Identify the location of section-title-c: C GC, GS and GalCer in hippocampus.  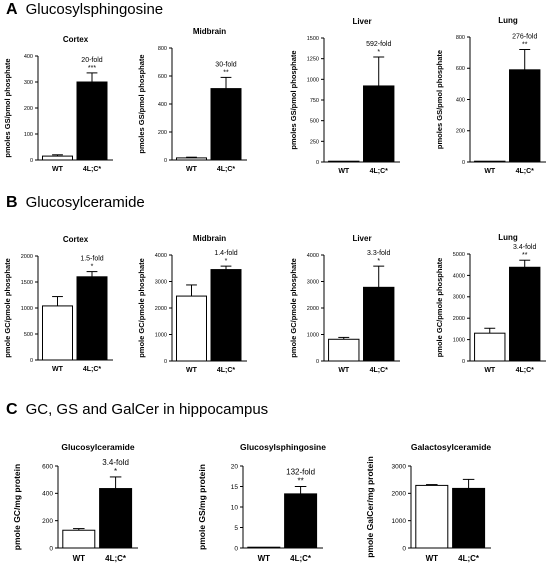
(137, 409).